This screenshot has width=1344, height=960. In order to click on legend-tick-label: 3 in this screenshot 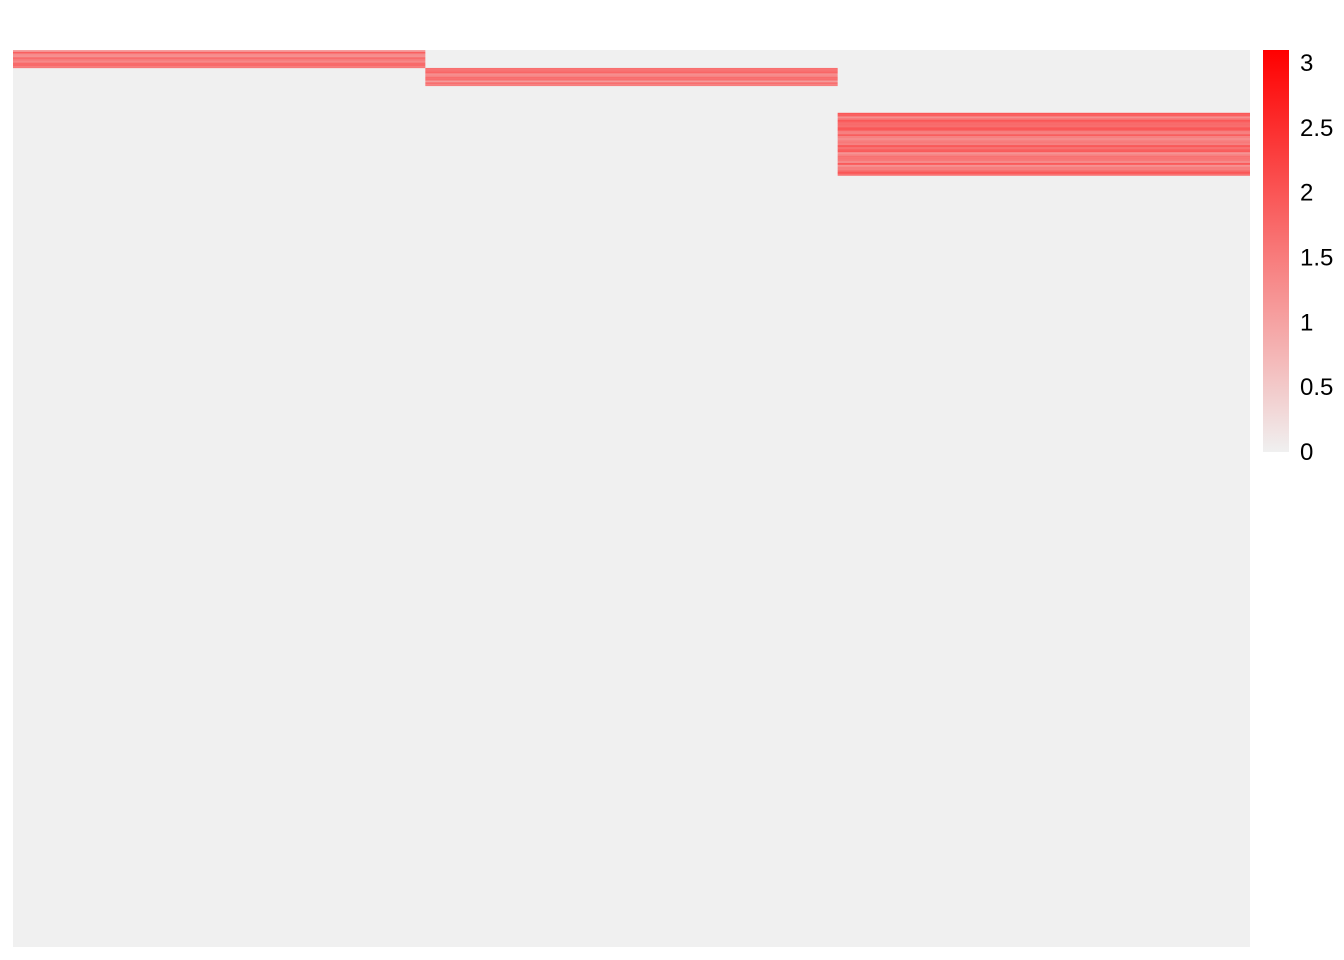, I will do `click(1306, 63)`.